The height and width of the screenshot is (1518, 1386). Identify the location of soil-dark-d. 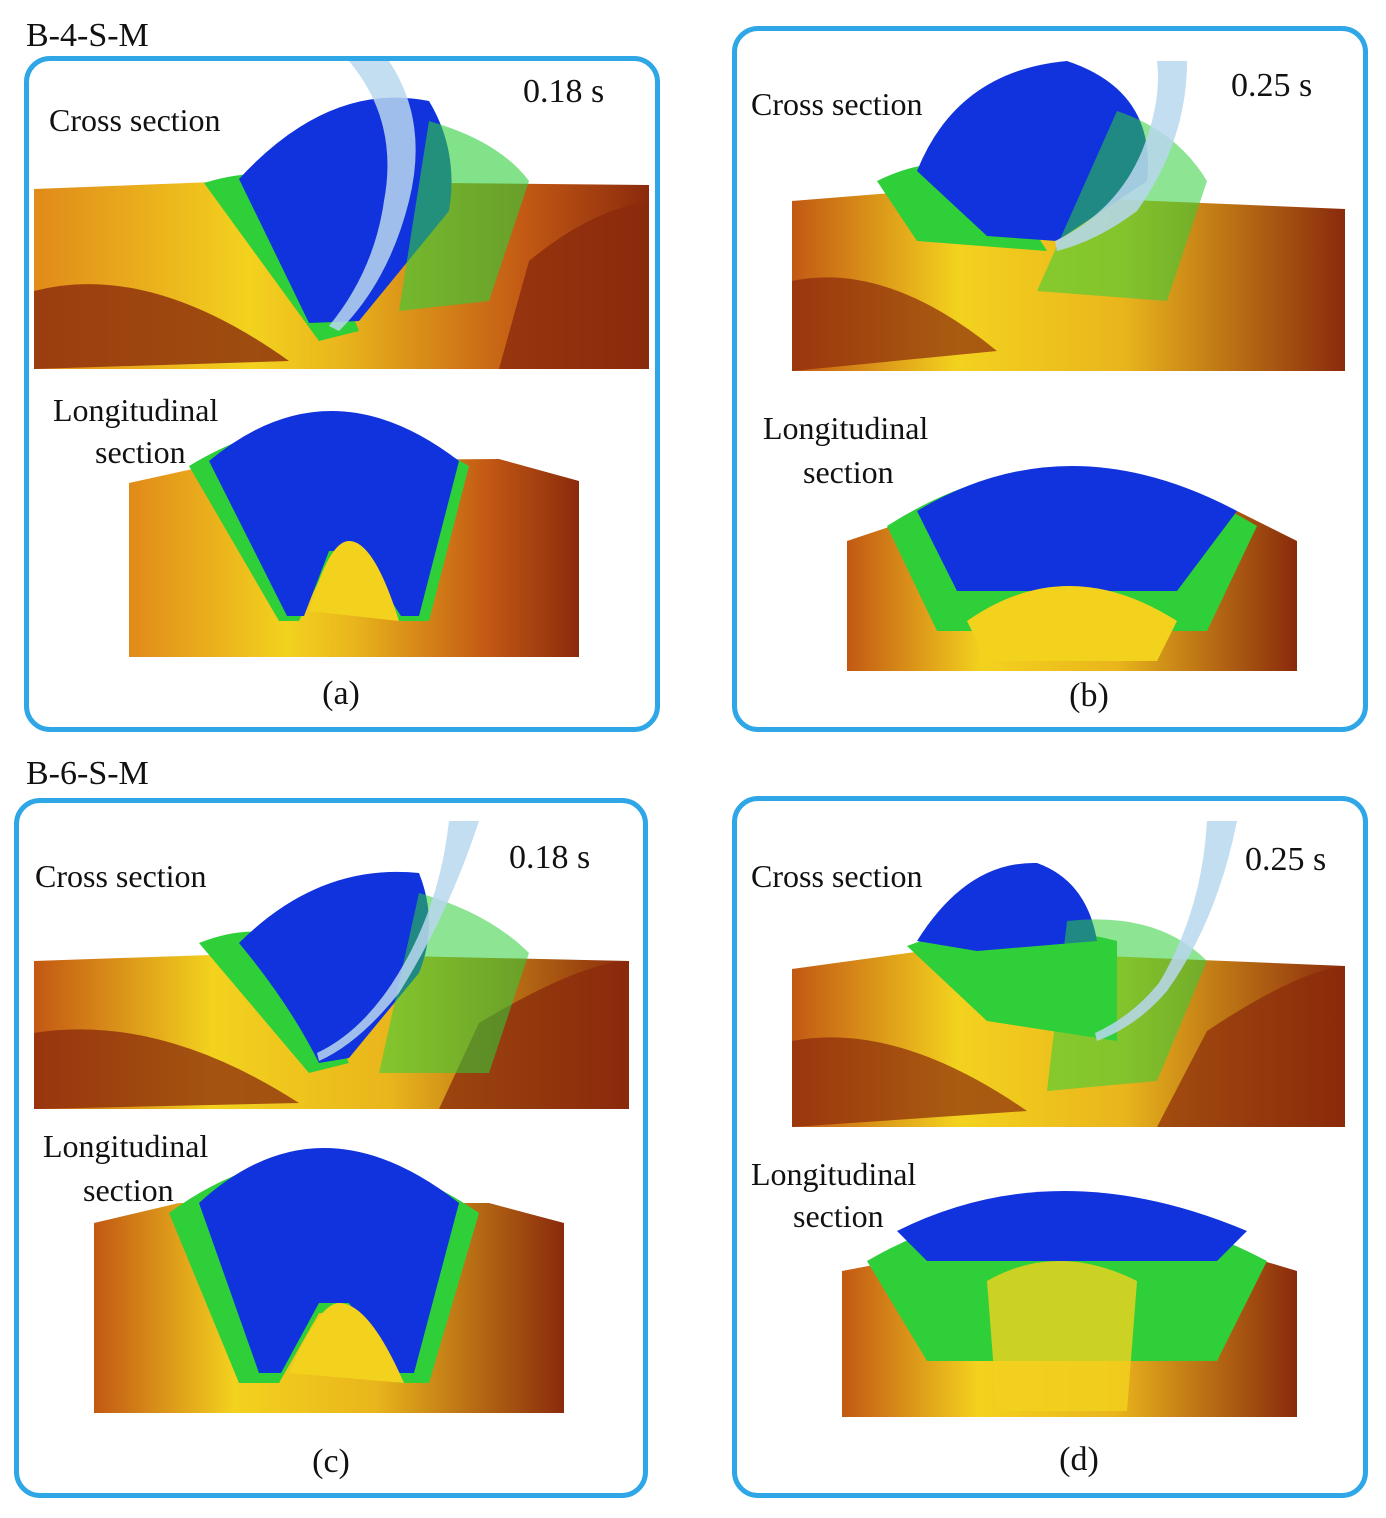
(909, 1082).